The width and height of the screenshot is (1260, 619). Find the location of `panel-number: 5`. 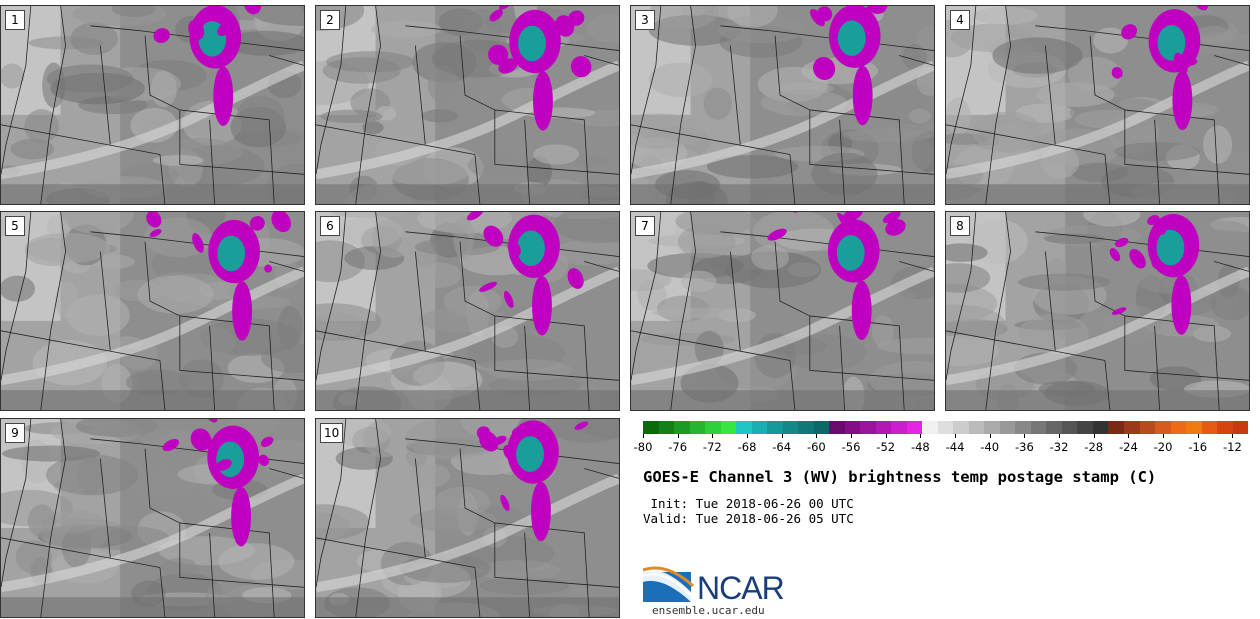

panel-number: 5 is located at coordinates (15, 226).